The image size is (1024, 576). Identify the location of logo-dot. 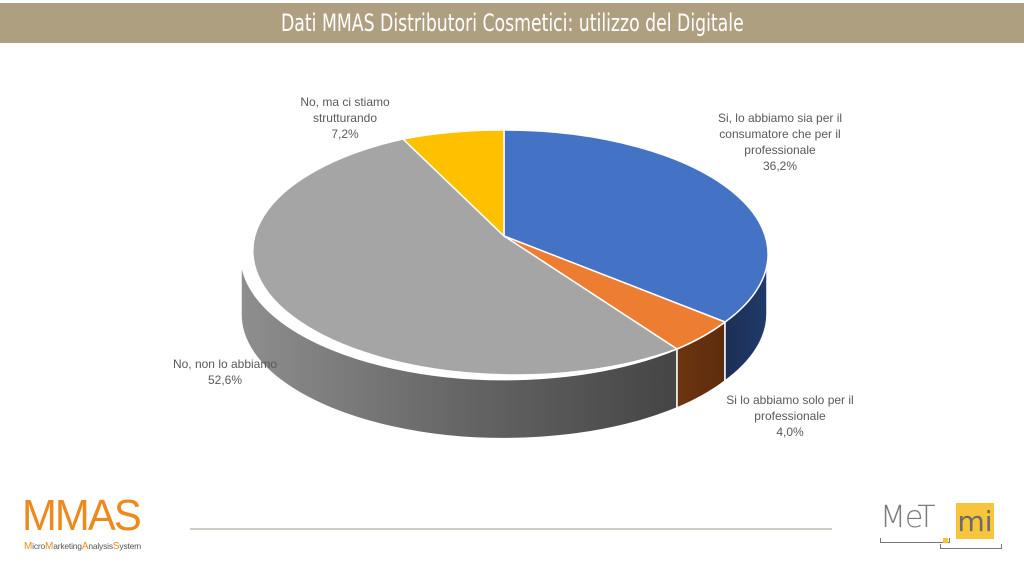
(945, 540).